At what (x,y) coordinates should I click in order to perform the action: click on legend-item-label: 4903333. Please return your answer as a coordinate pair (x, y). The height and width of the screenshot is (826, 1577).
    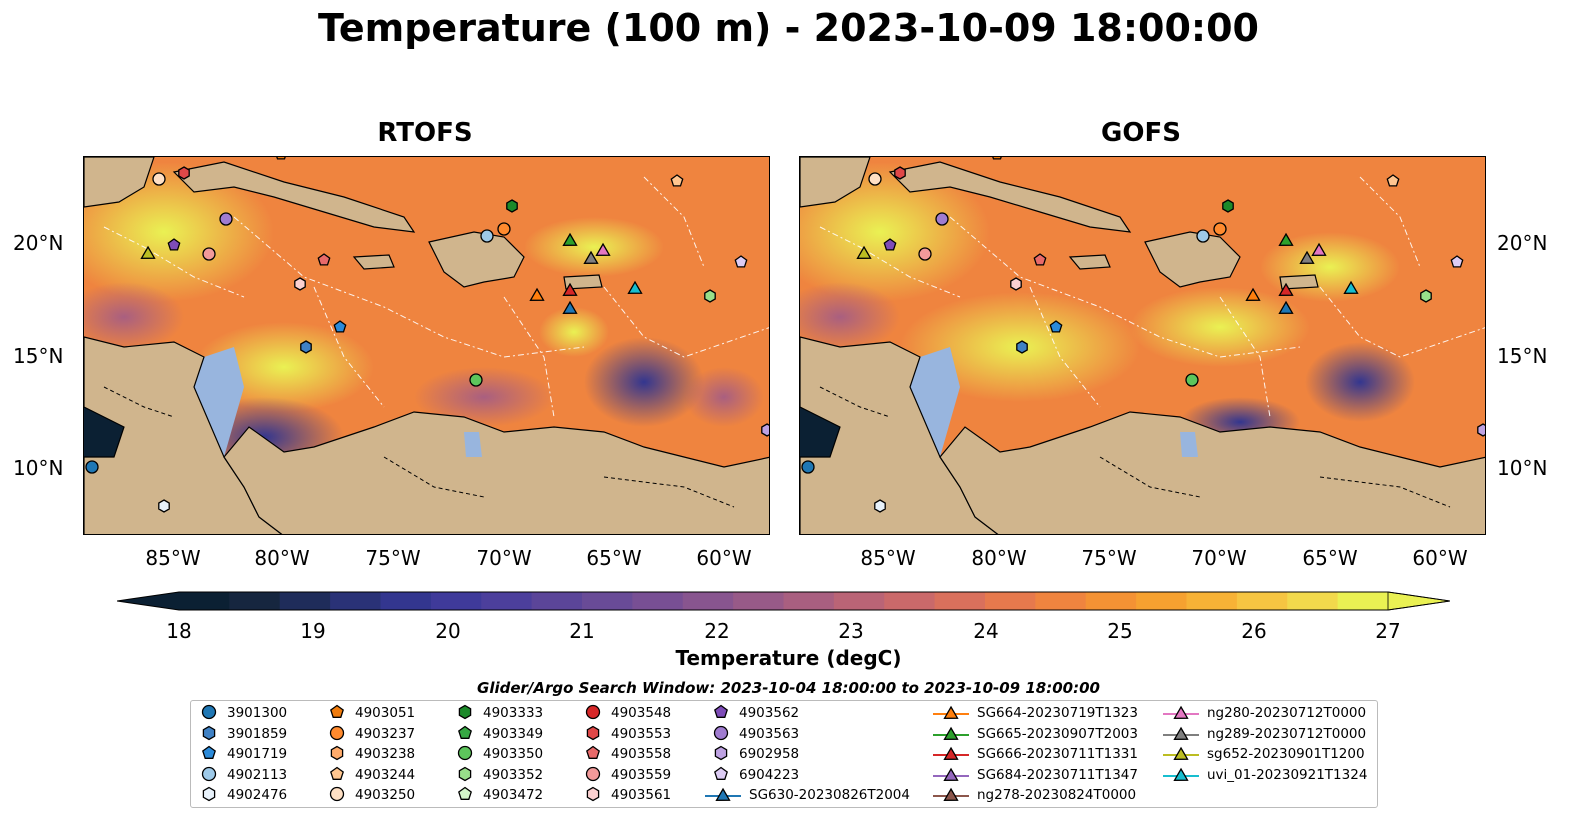
    Looking at the image, I should click on (513, 713).